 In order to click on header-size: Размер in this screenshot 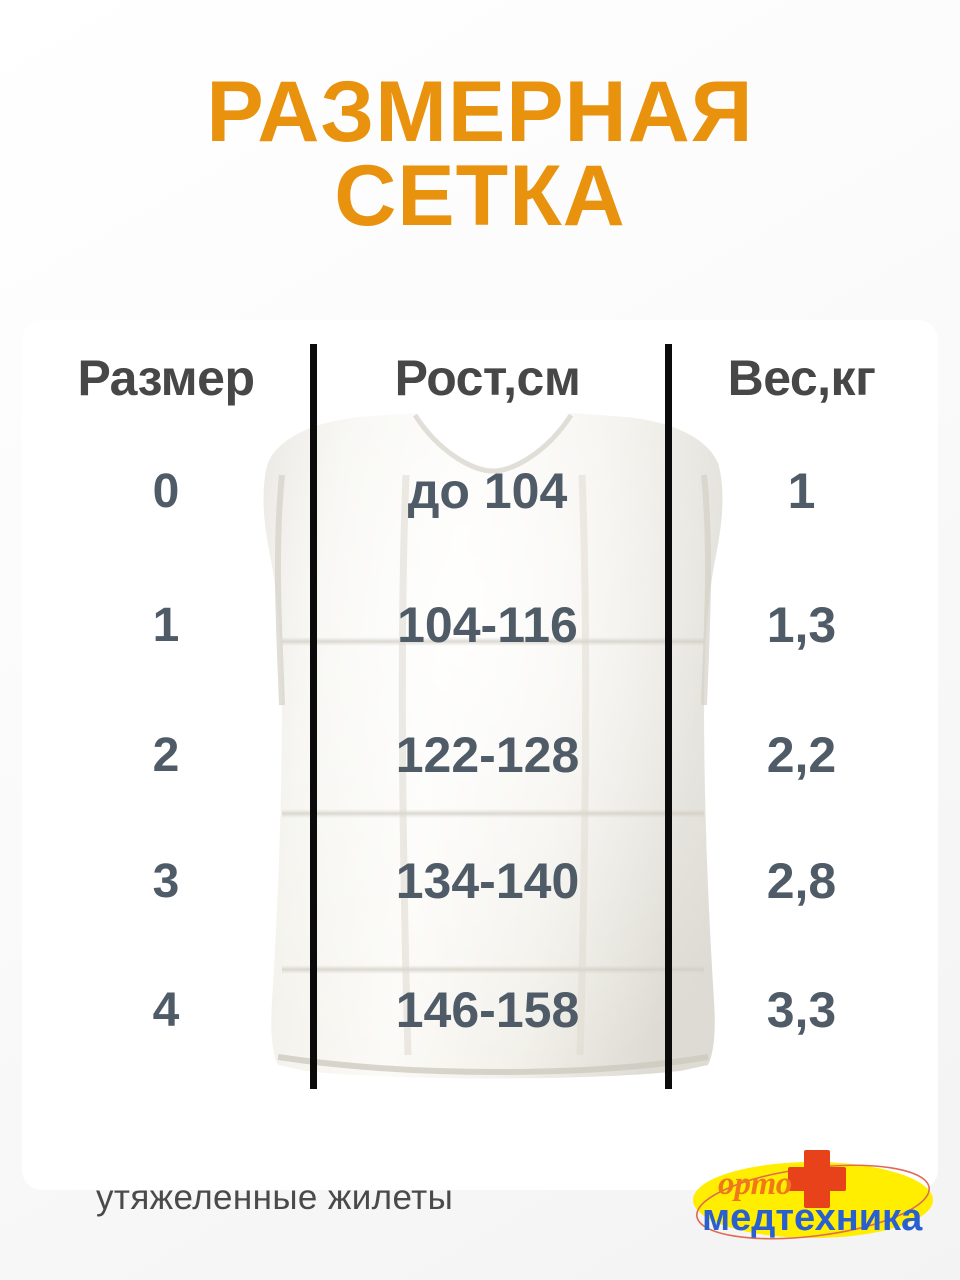, I will do `click(166, 378)`.